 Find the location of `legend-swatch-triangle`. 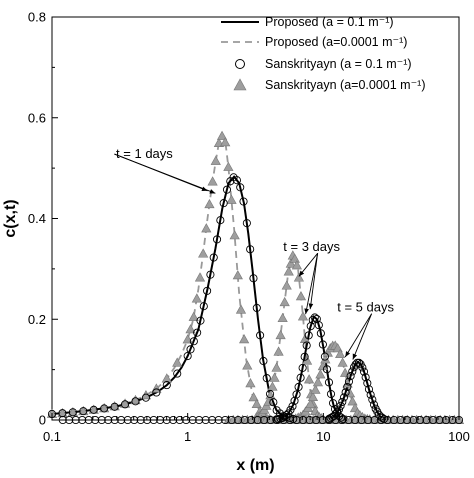

legend-swatch-triangle is located at coordinates (240, 84).